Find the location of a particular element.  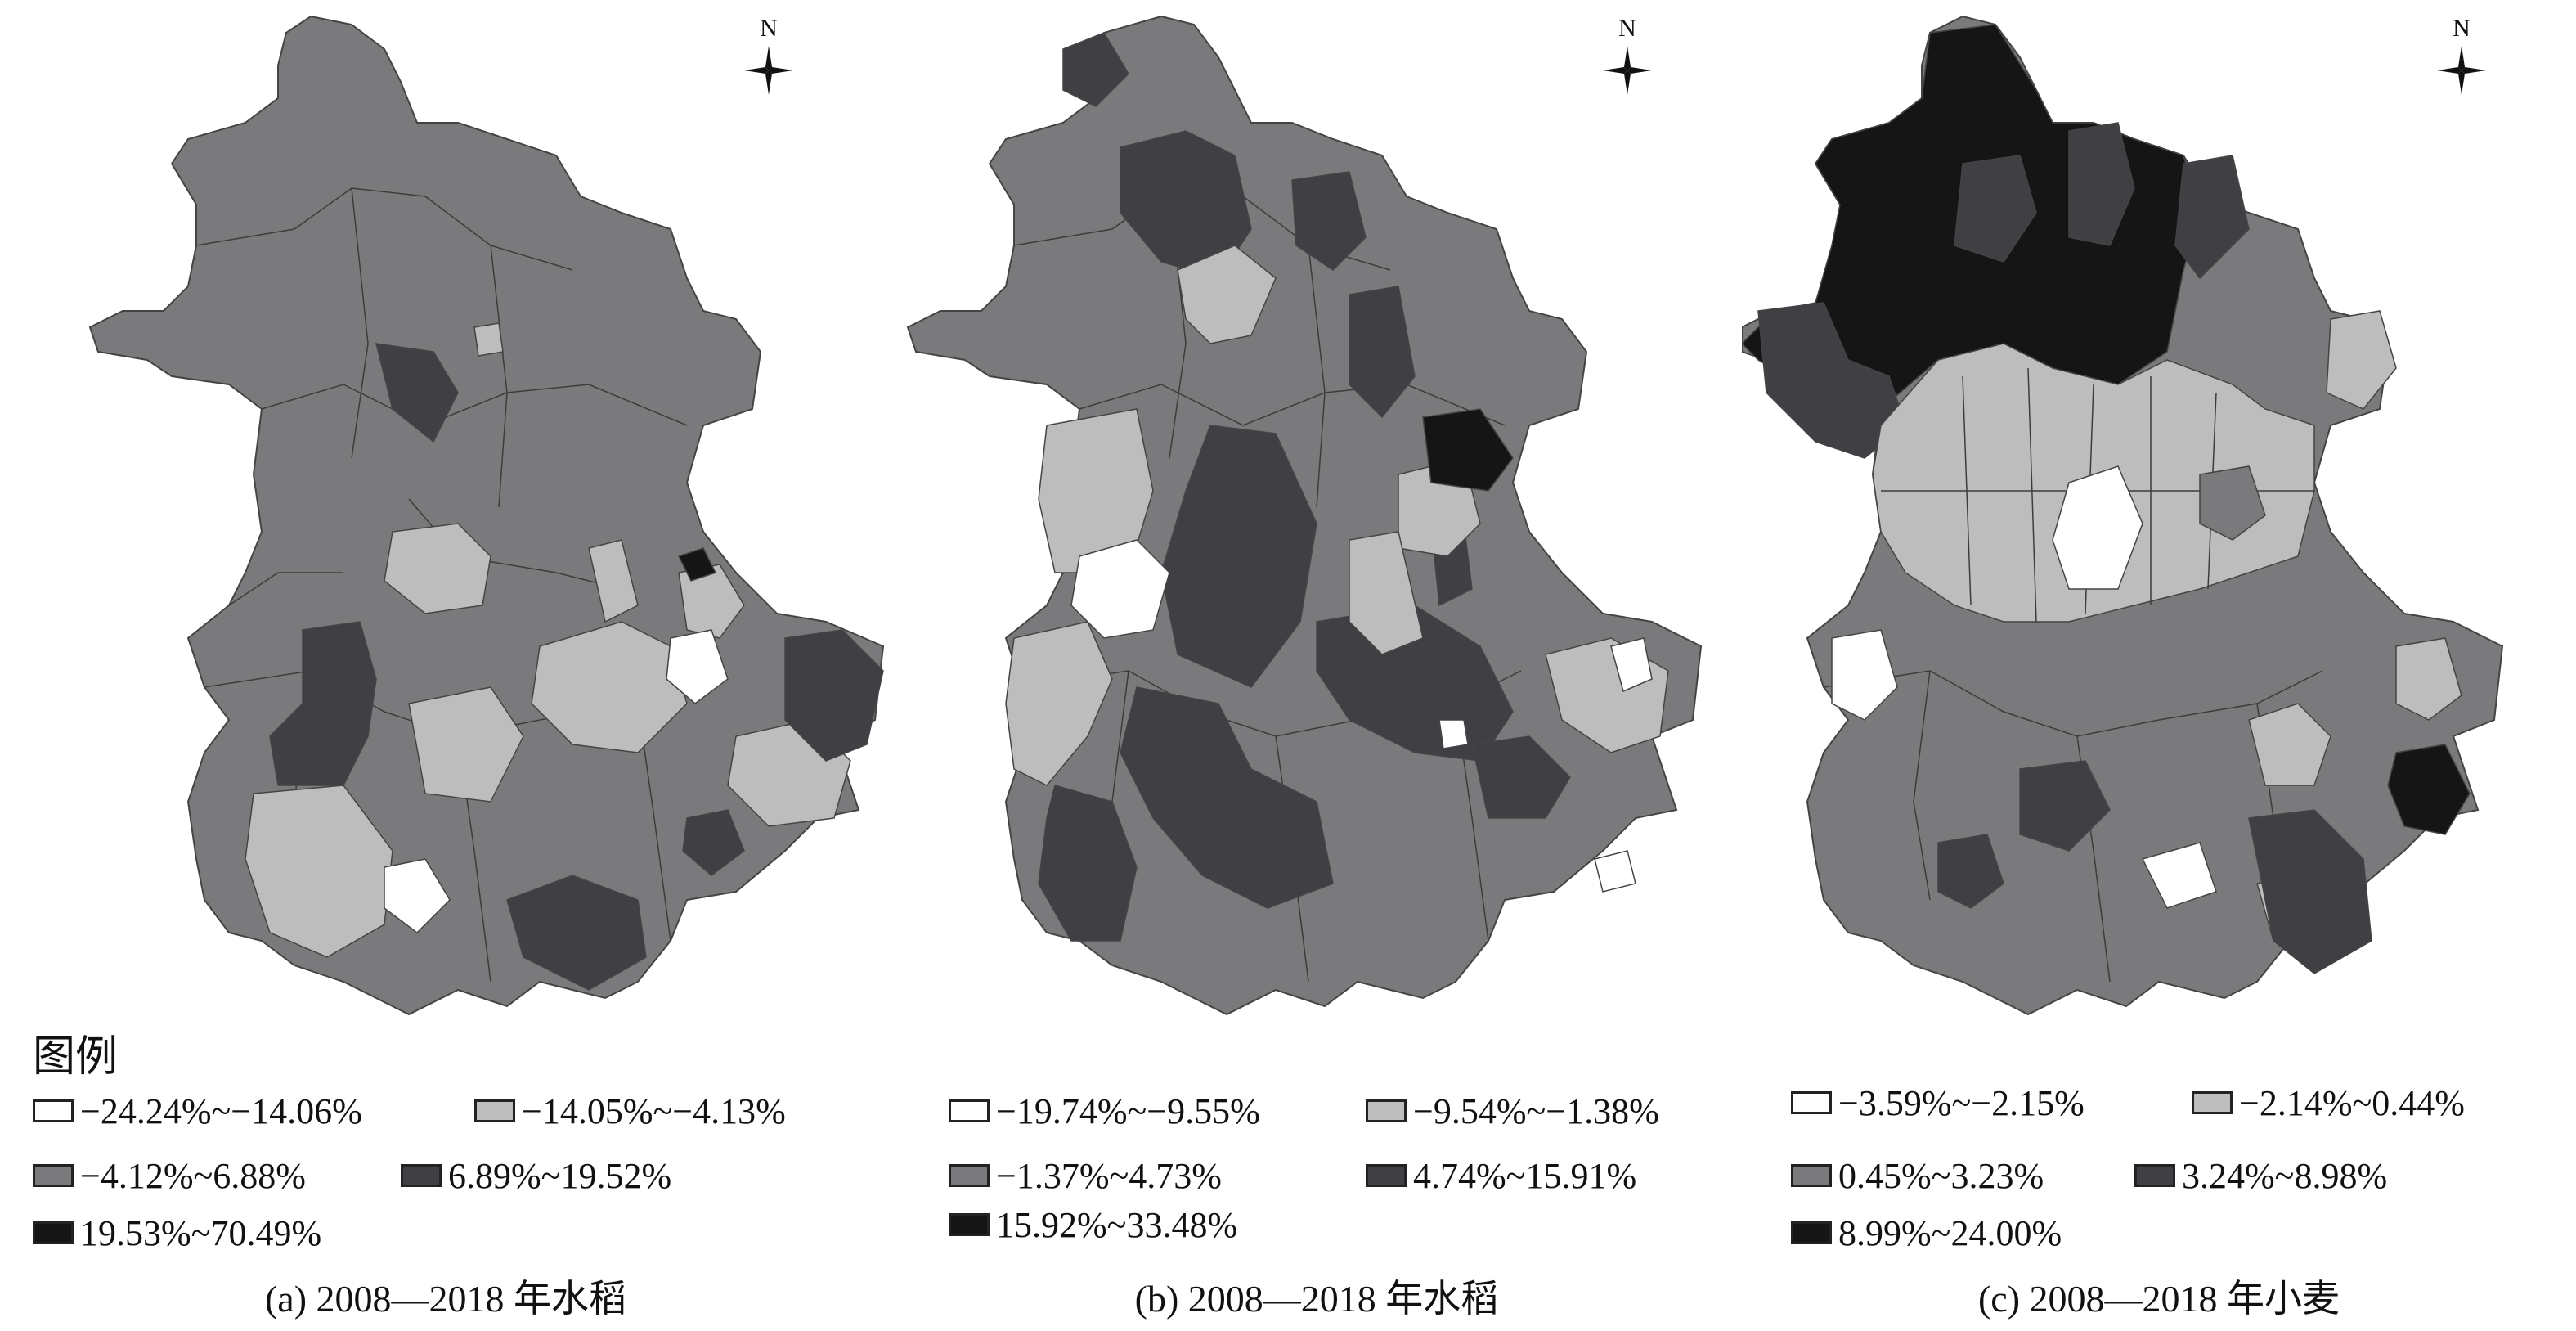

legend-item: −24.24%~−14.06% is located at coordinates (197, 1110).